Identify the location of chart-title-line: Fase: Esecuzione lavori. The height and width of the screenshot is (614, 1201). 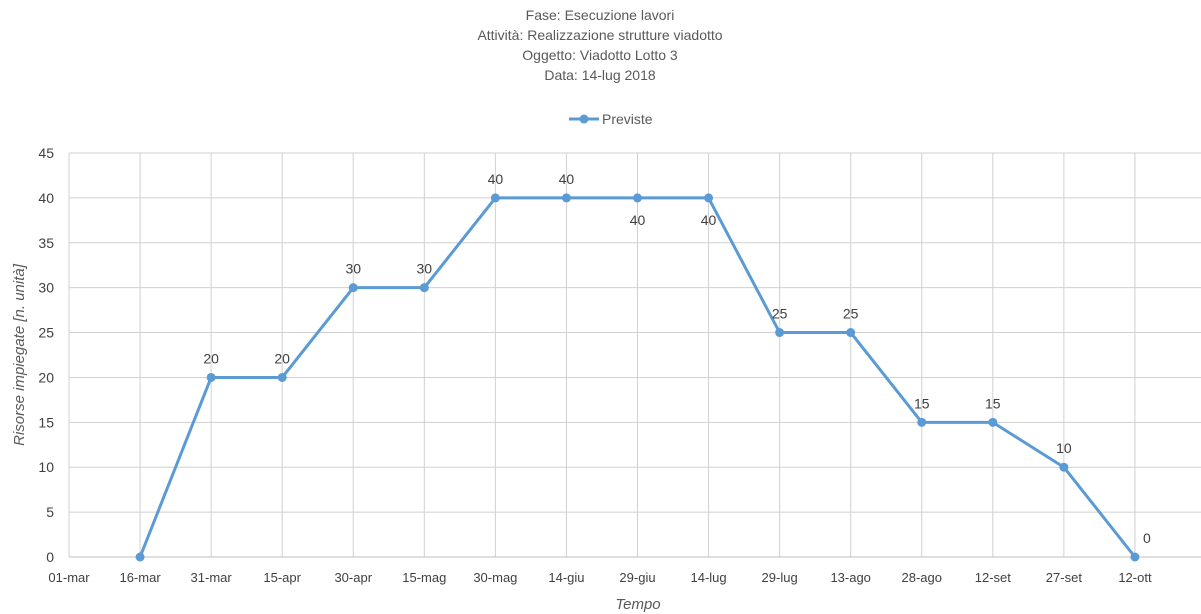
(600, 15).